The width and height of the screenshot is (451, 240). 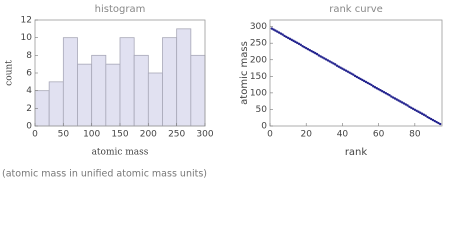 I want to click on y-tick-label: 12, so click(x=26, y=21).